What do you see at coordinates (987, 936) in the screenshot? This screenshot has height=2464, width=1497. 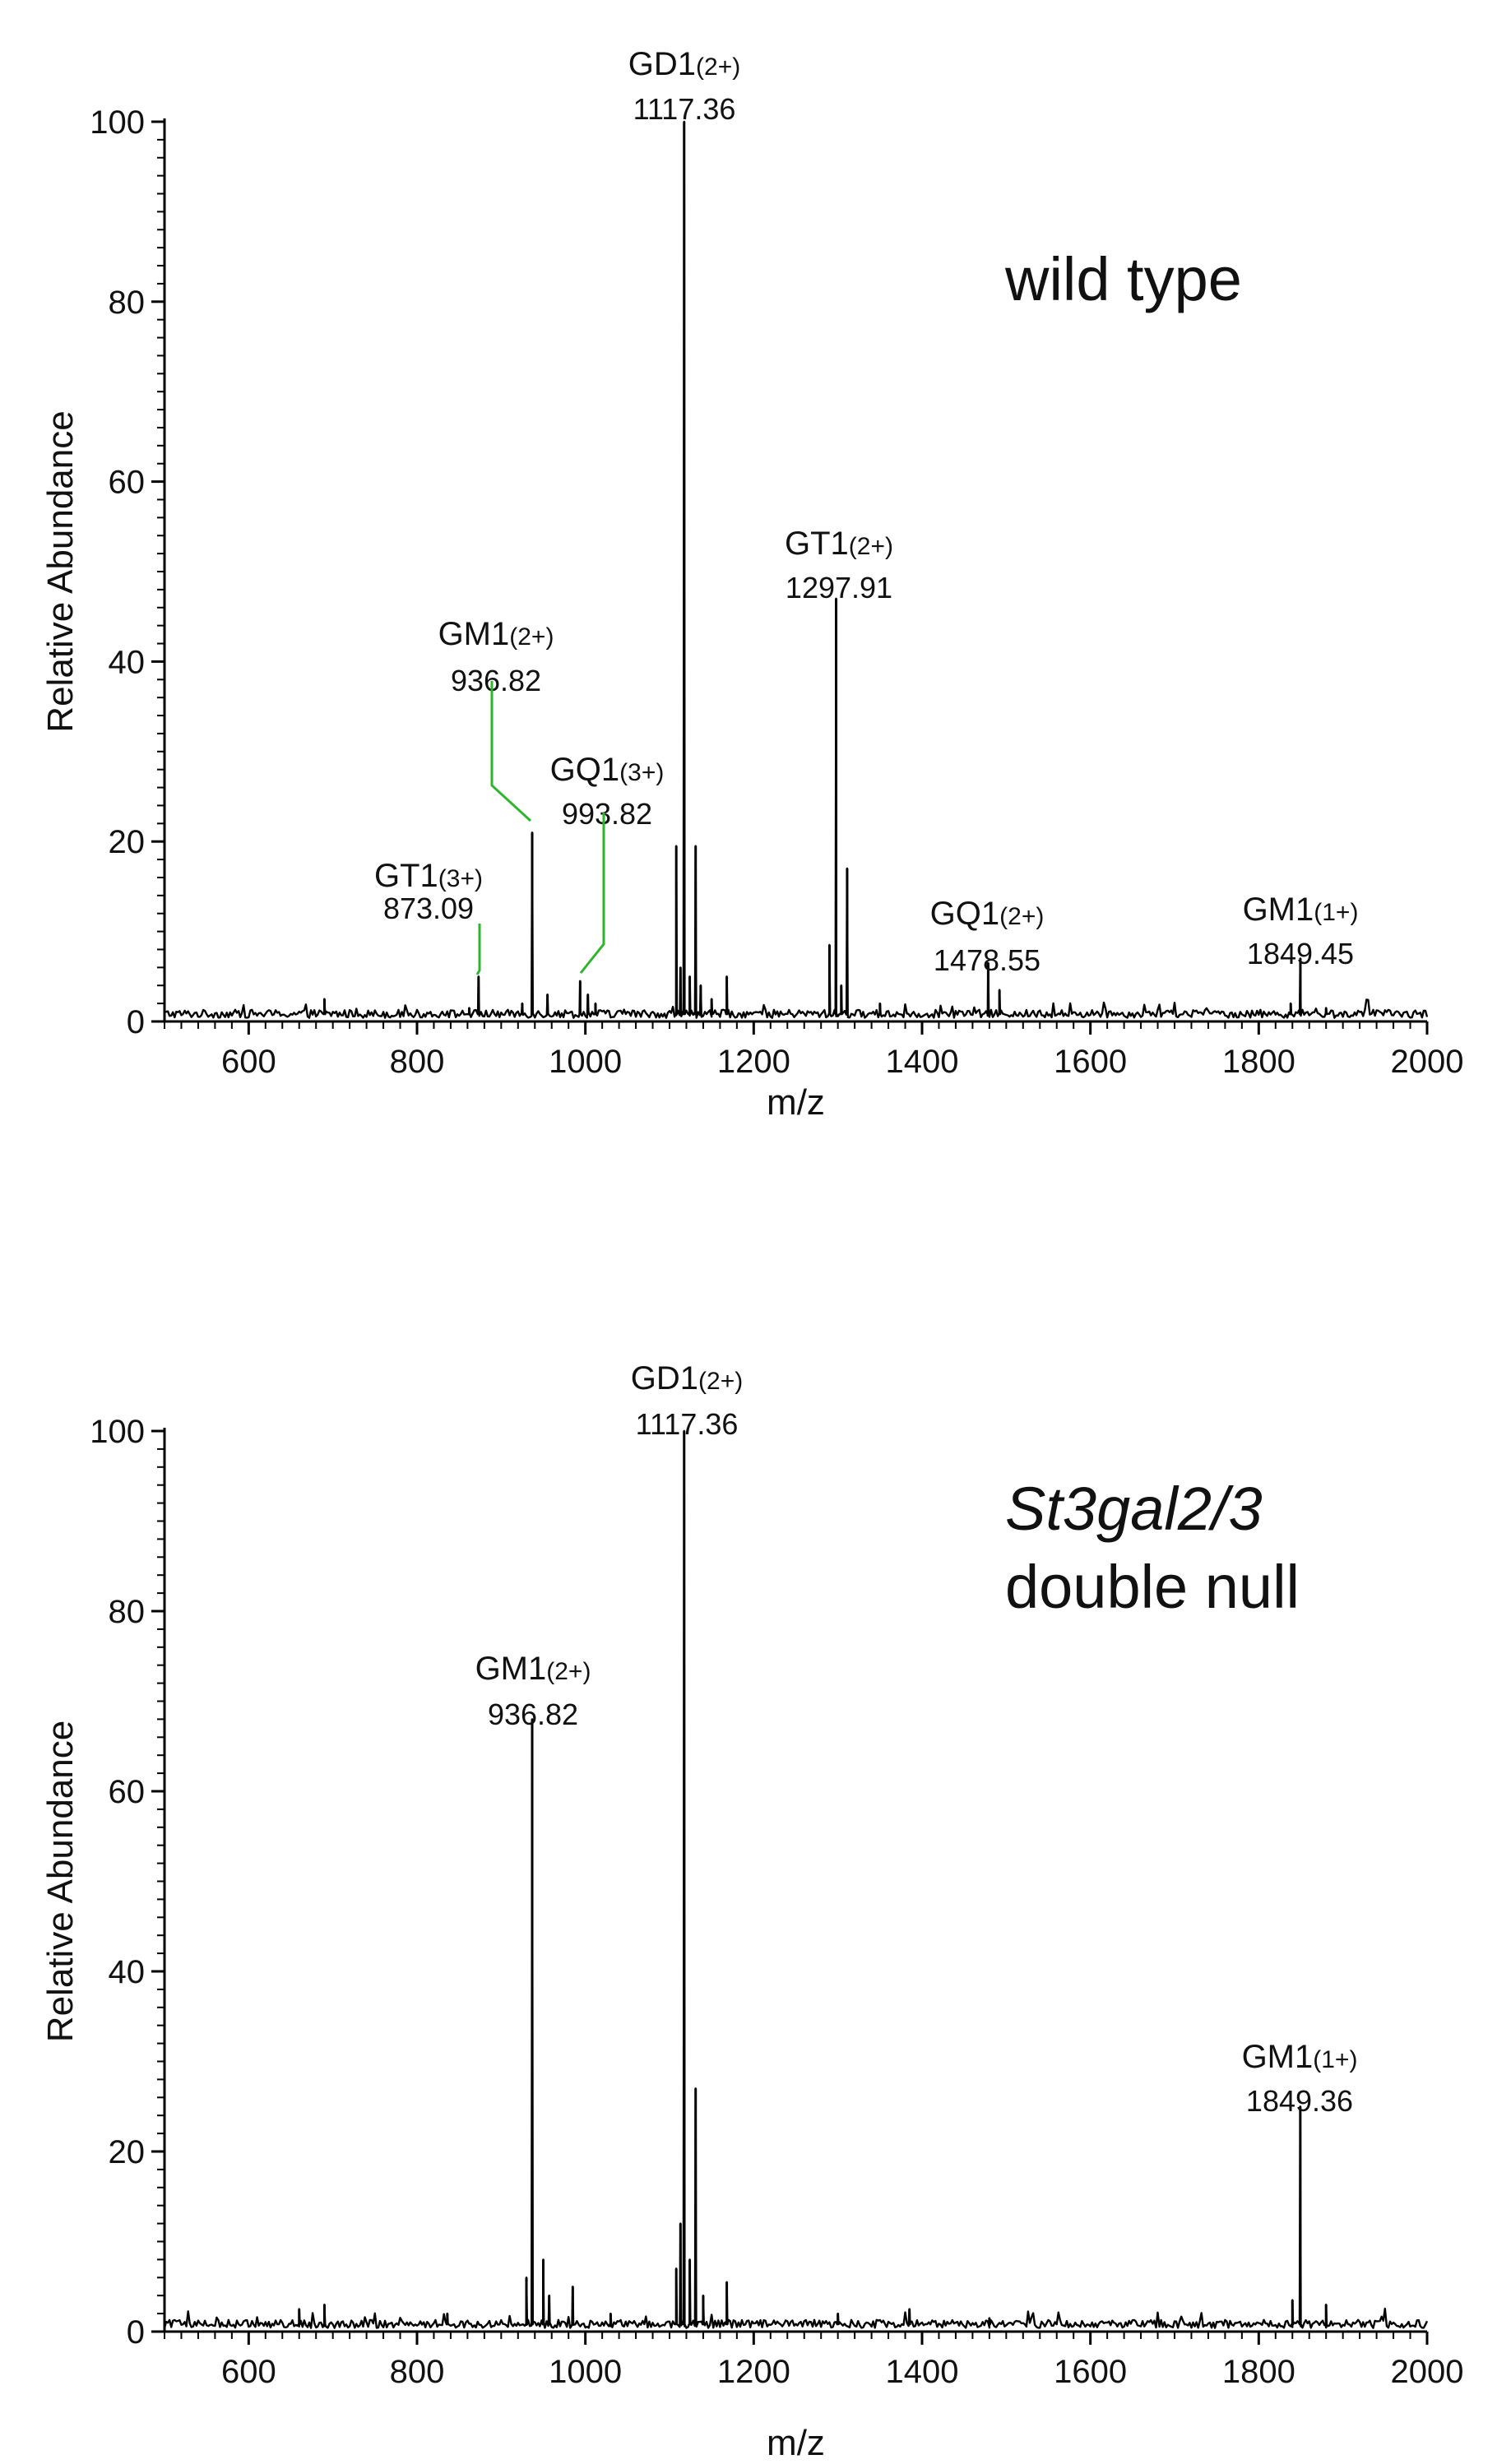 I see `peak-annotation: GQ1(2+) 1478.55` at bounding box center [987, 936].